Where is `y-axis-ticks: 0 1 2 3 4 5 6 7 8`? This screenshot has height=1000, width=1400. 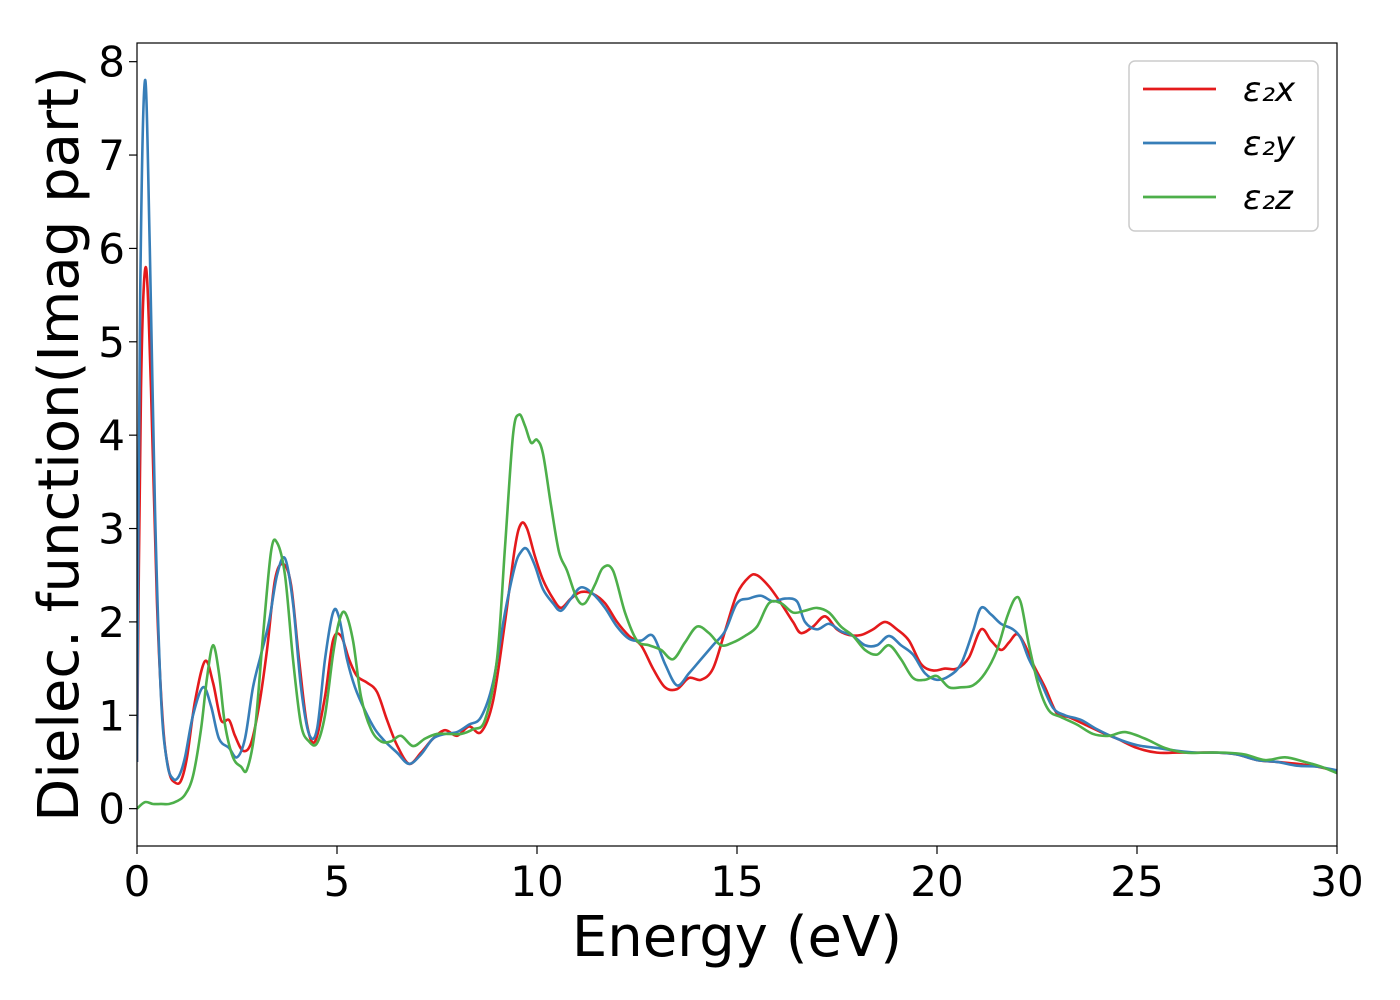 y-axis-ticks: 0 1 2 3 4 5 6 7 8 is located at coordinates (117, 436).